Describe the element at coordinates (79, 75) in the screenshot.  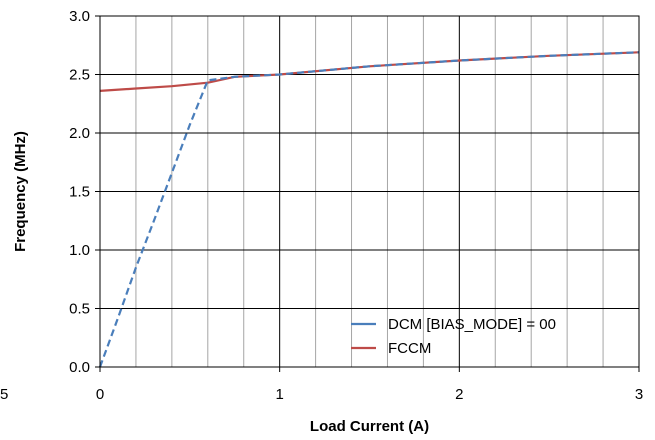
I see `y-tick-label: 2.5` at that location.